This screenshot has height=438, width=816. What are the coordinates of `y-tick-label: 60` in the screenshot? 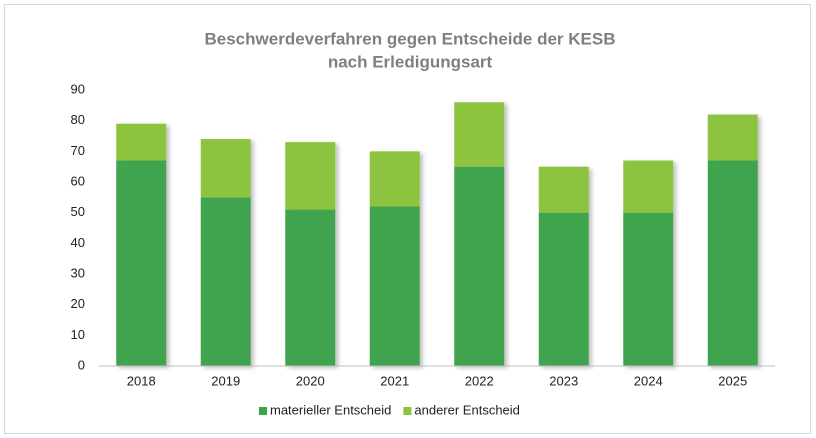 It's located at (78, 180).